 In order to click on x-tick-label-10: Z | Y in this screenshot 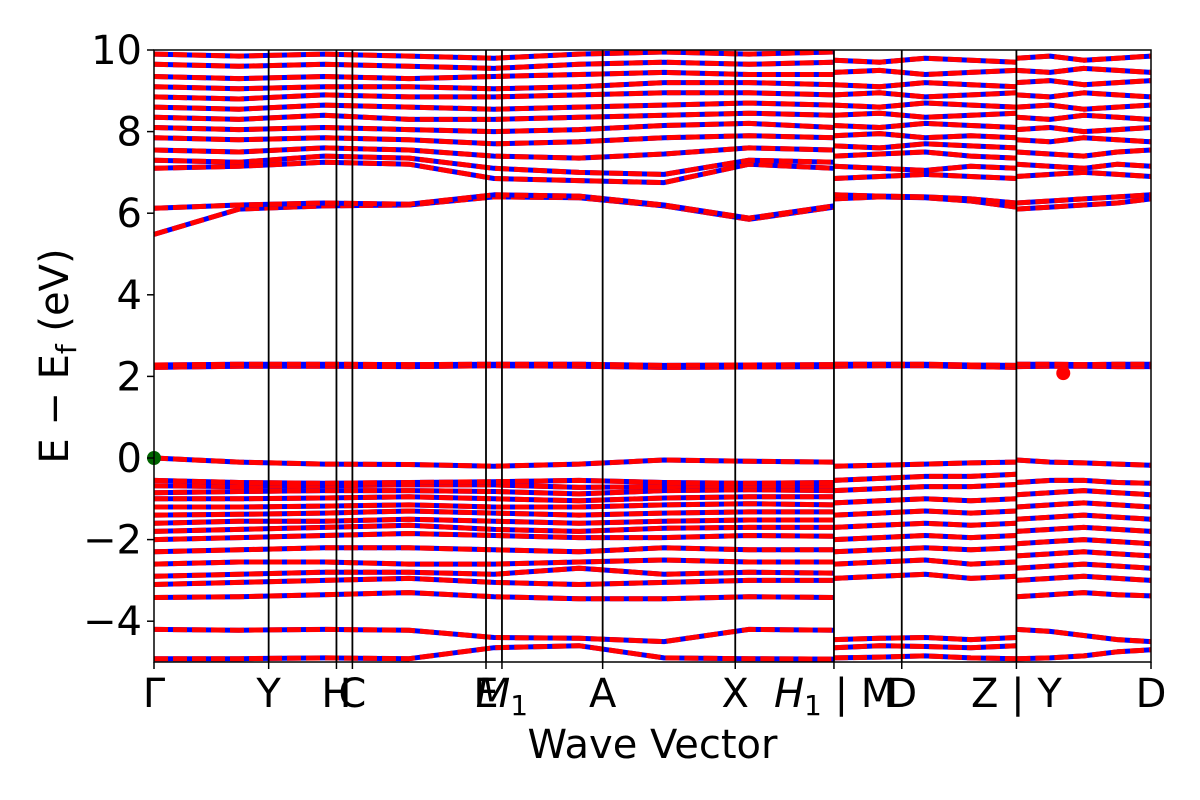, I will do `click(1016, 694)`.